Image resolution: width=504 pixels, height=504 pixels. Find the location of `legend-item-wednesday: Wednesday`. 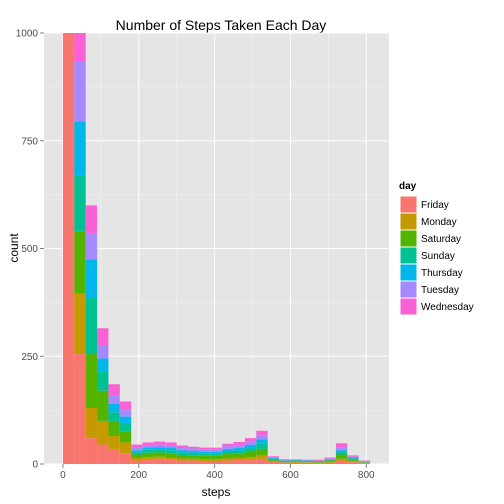

legend-item-wednesday: Wednesday is located at coordinates (436, 306).